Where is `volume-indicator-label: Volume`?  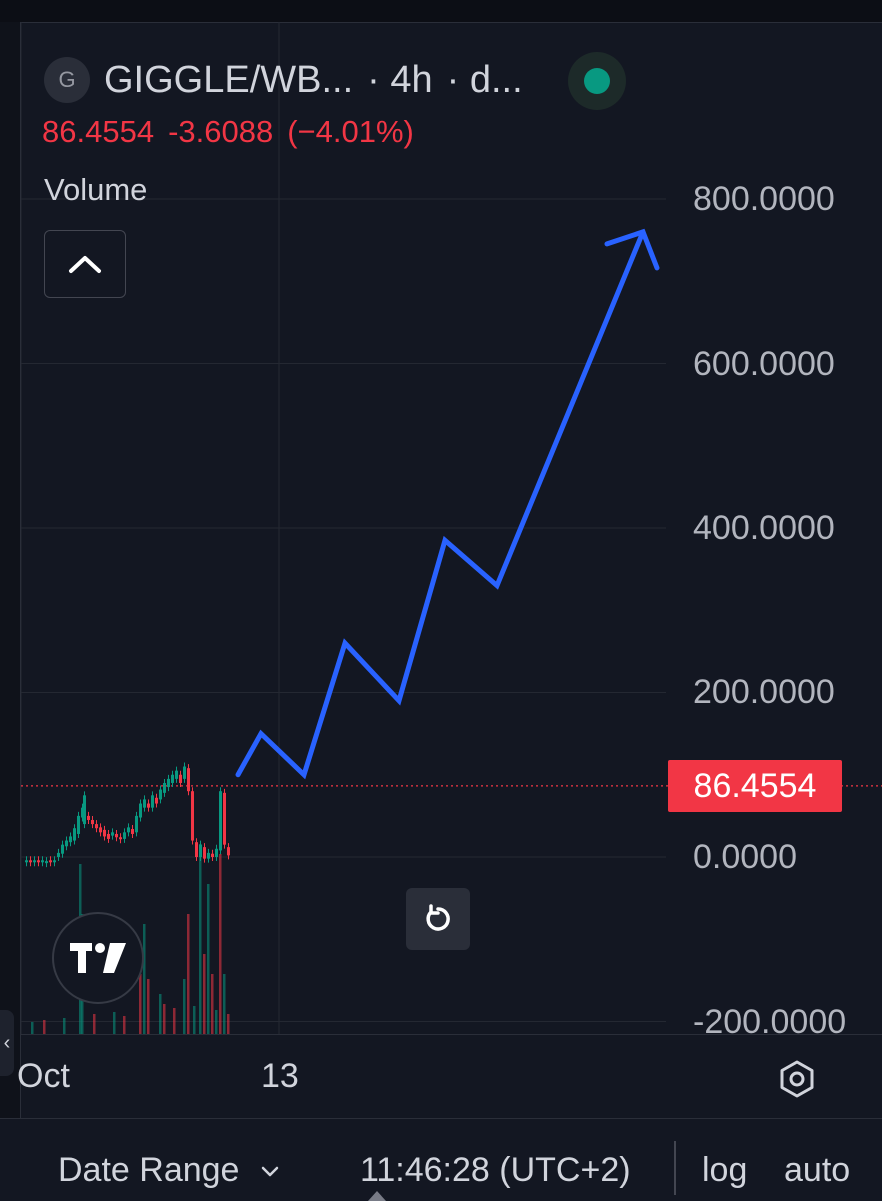 volume-indicator-label: Volume is located at coordinates (96, 189).